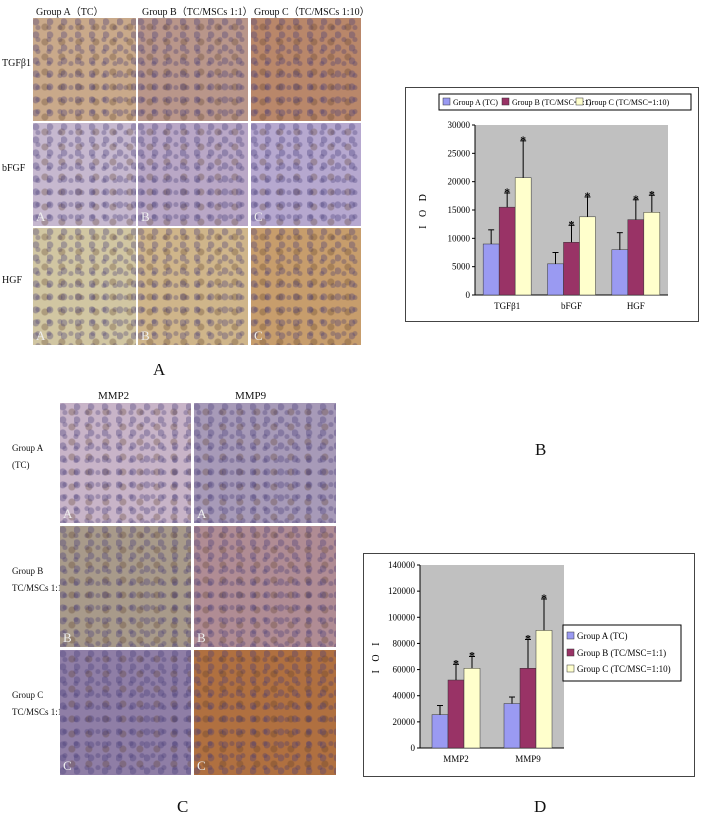 Image resolution: width=715 pixels, height=818 pixels. I want to click on y-axis-label: I O D, so click(423, 210).